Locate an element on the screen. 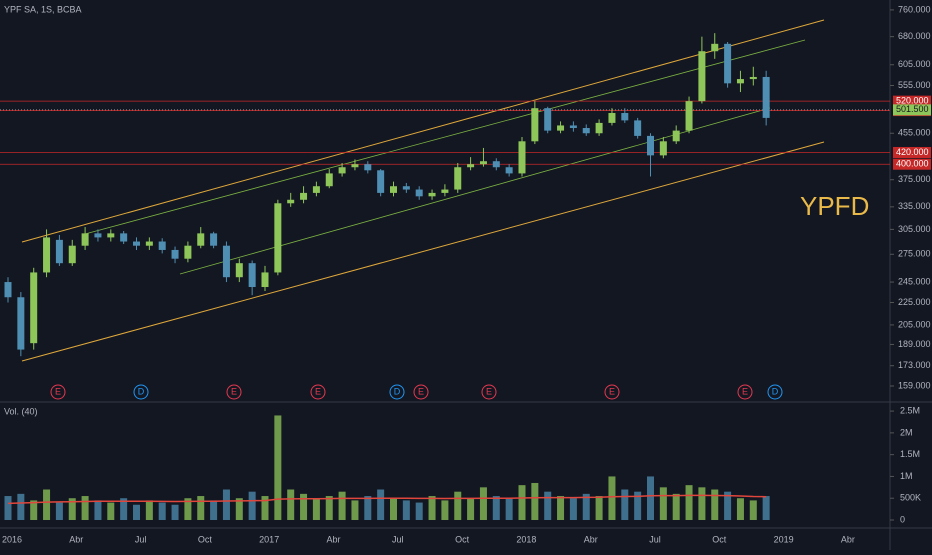  x-tick-label: 2016 is located at coordinates (12, 539).